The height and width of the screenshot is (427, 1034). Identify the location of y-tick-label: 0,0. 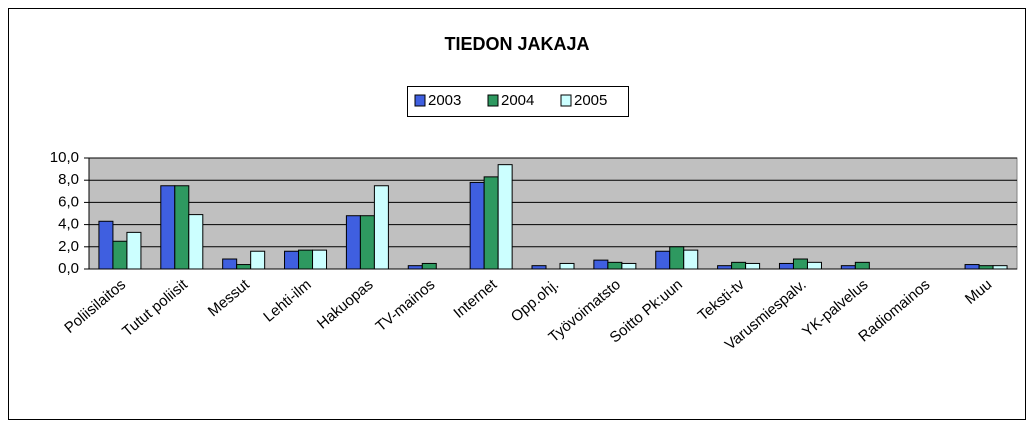
(68, 268).